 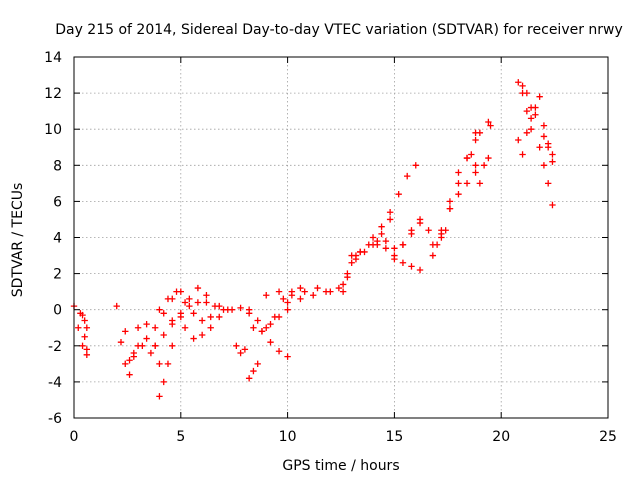 I want to click on series-tr34, so click(x=529, y=100).